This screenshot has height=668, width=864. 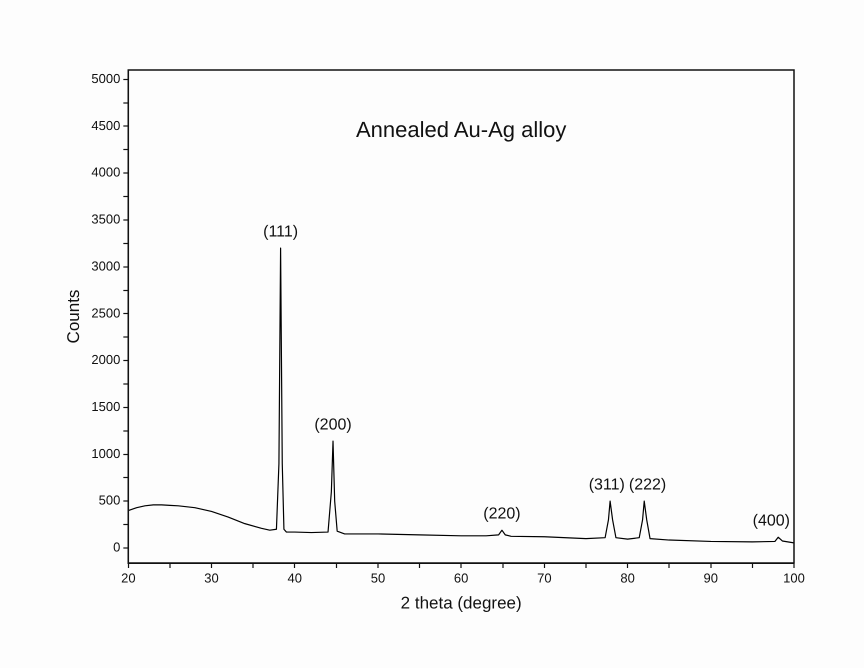 What do you see at coordinates (606, 485) in the screenshot?
I see `annotation: (311)` at bounding box center [606, 485].